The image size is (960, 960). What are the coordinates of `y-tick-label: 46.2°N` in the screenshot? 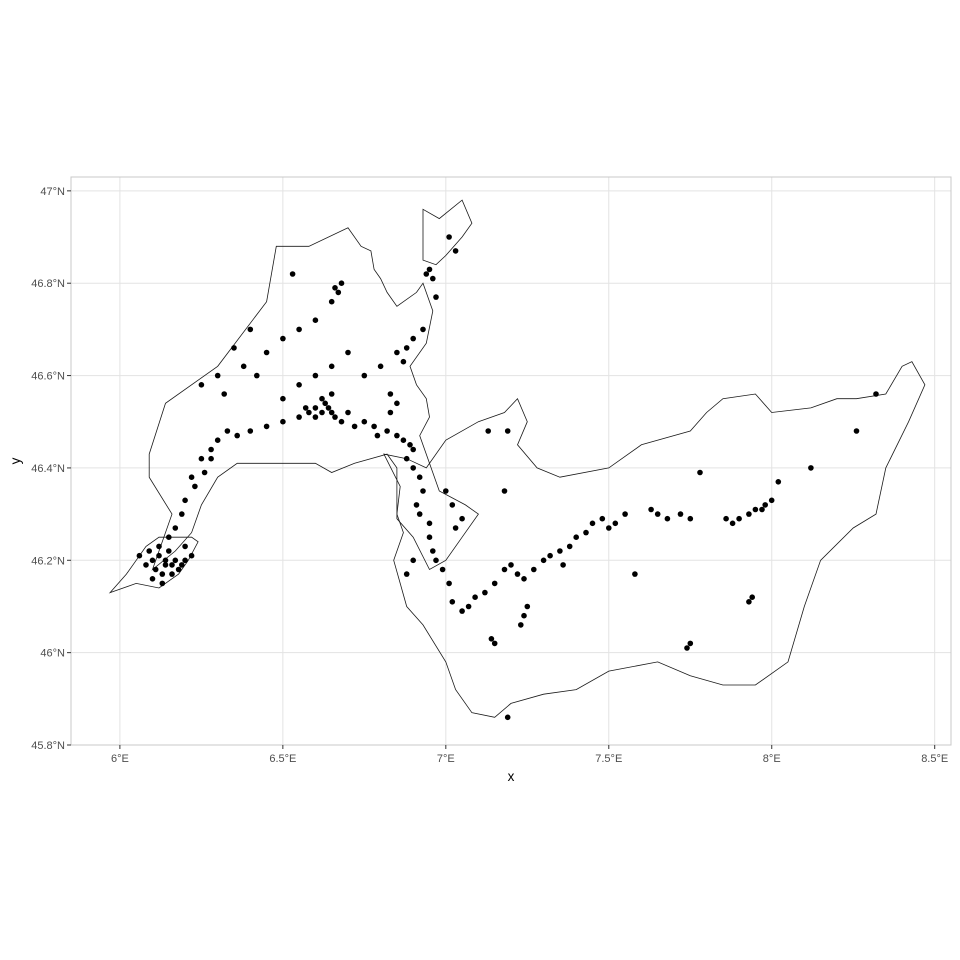 It's located at (48, 561).